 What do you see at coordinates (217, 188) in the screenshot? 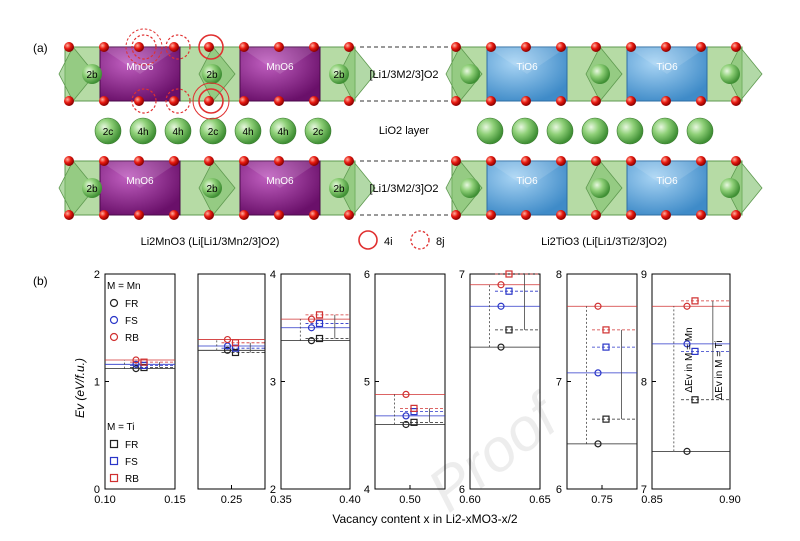
I see `slab-li2mno3-bottom: MnO6 MnO6 2b 2b 2b` at bounding box center [217, 188].